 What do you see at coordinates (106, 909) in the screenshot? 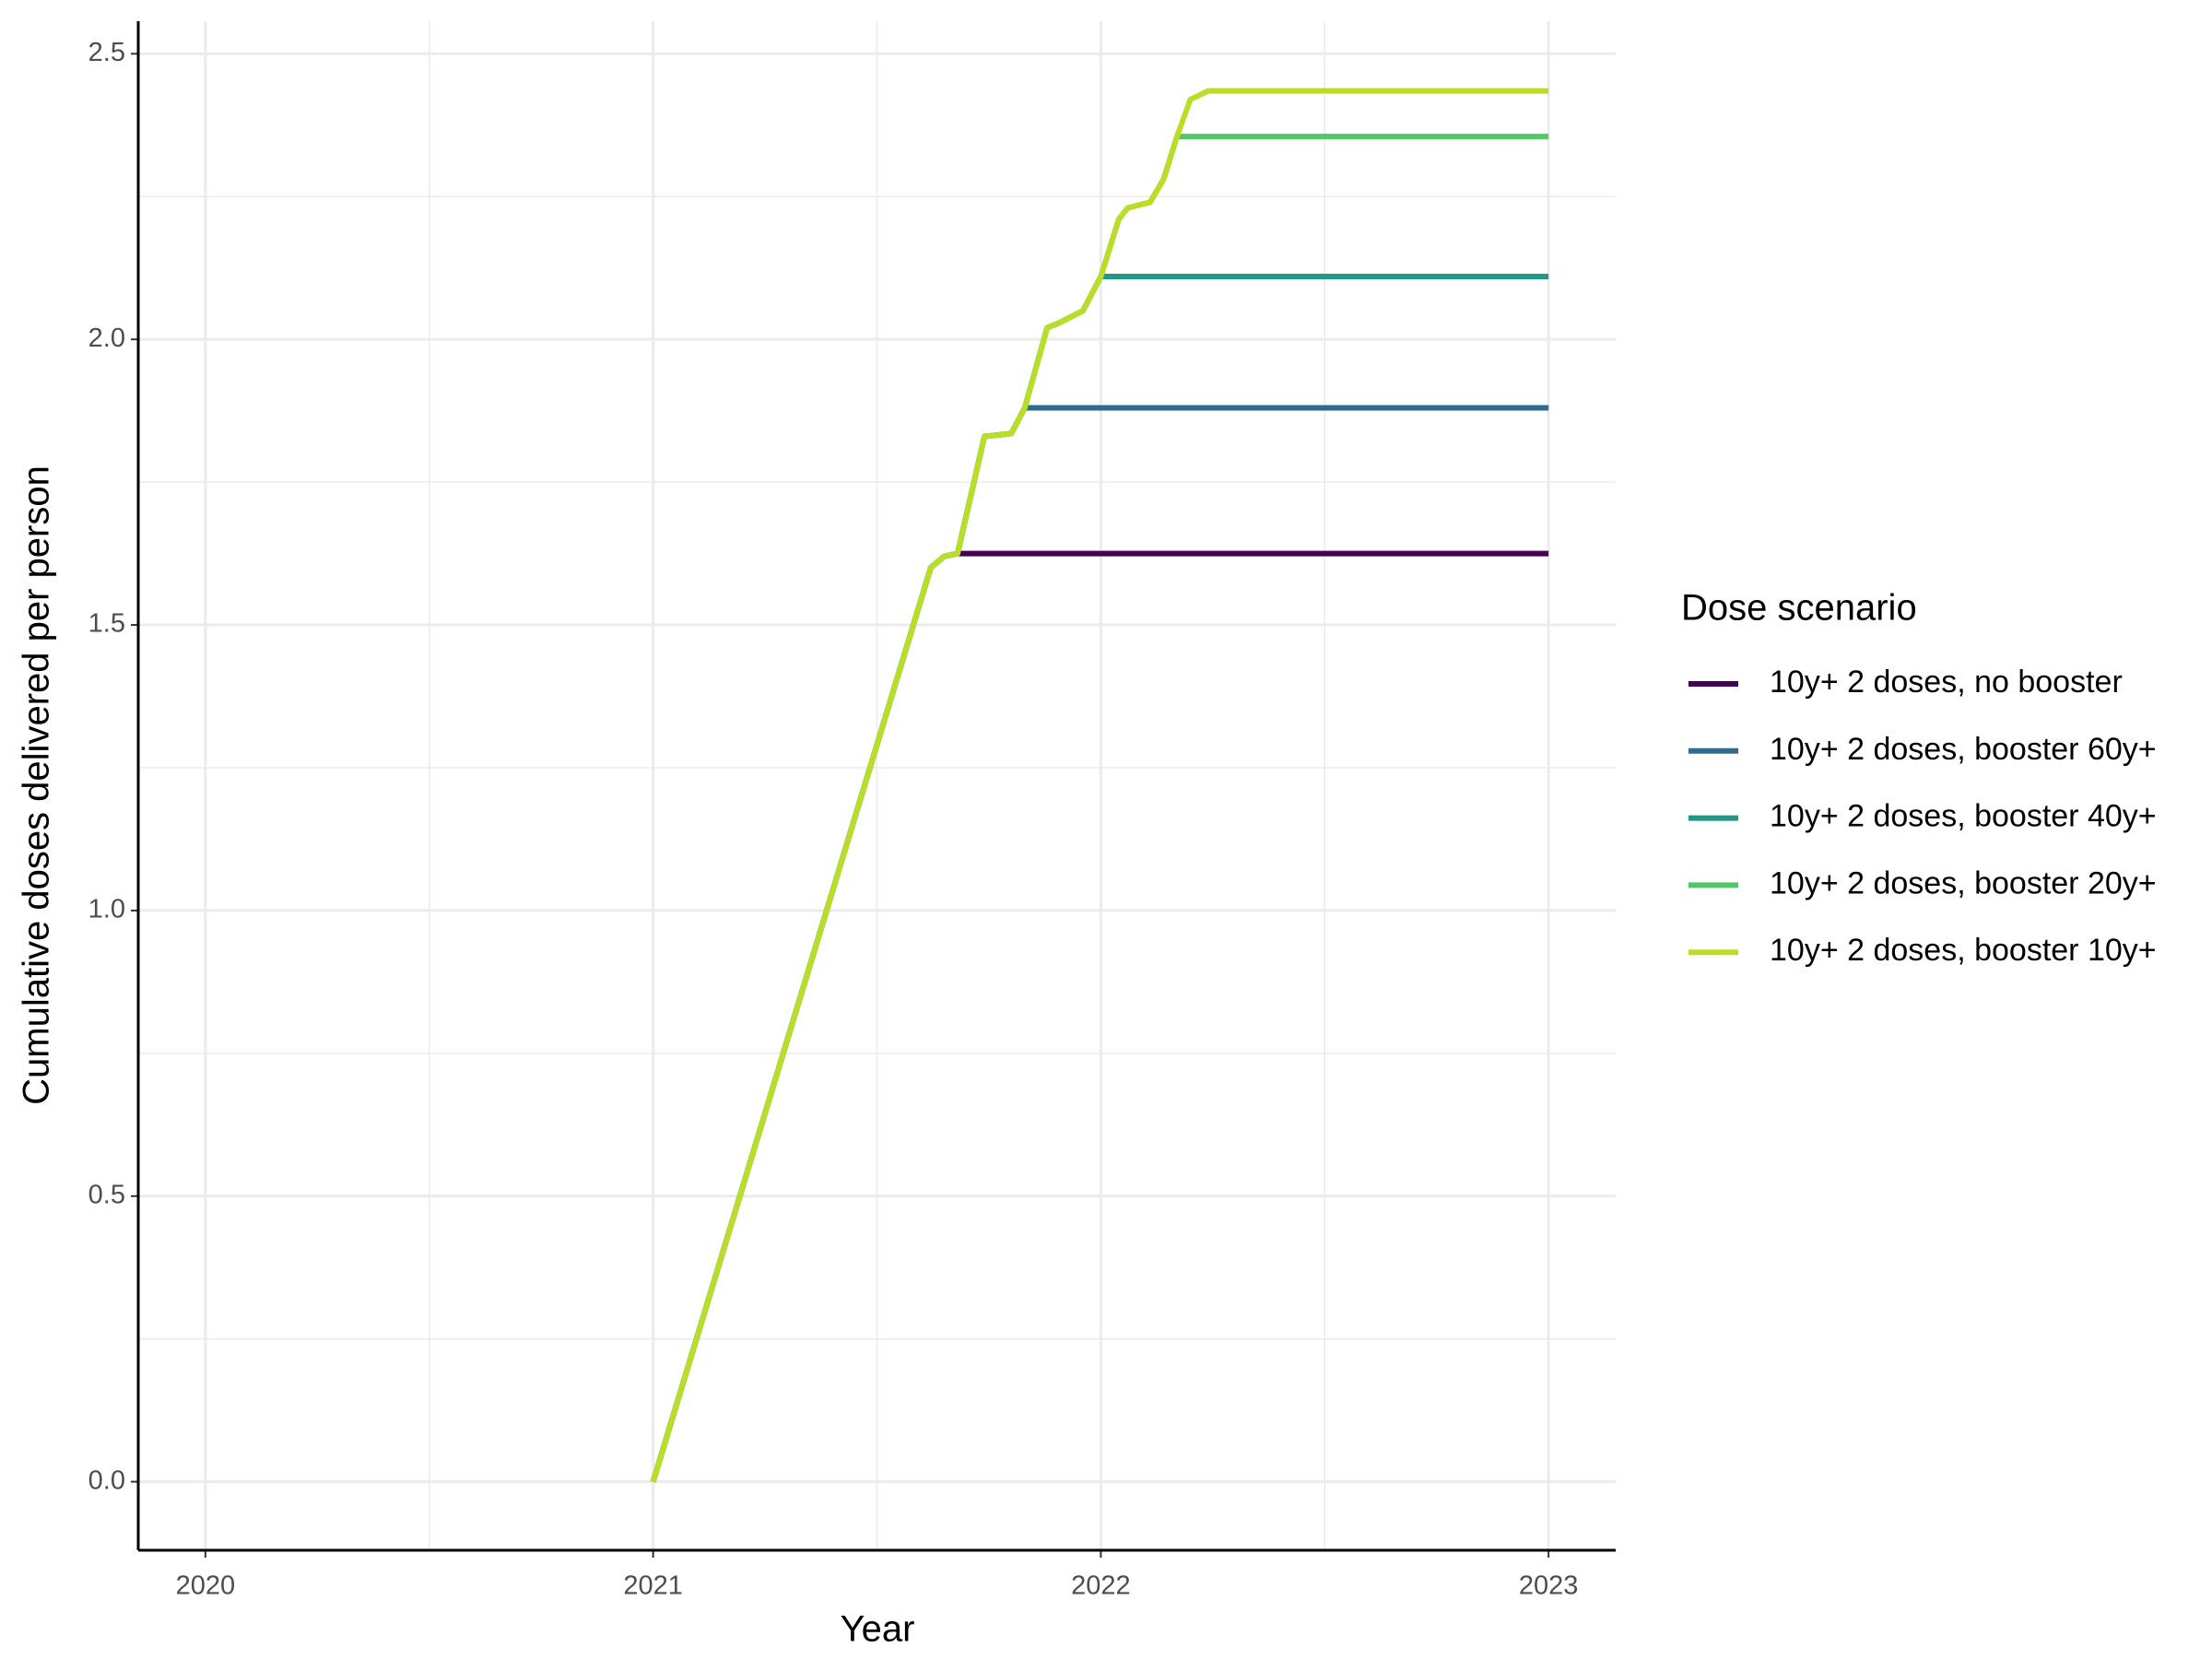
I see `y-tick-label: 1.0` at bounding box center [106, 909].